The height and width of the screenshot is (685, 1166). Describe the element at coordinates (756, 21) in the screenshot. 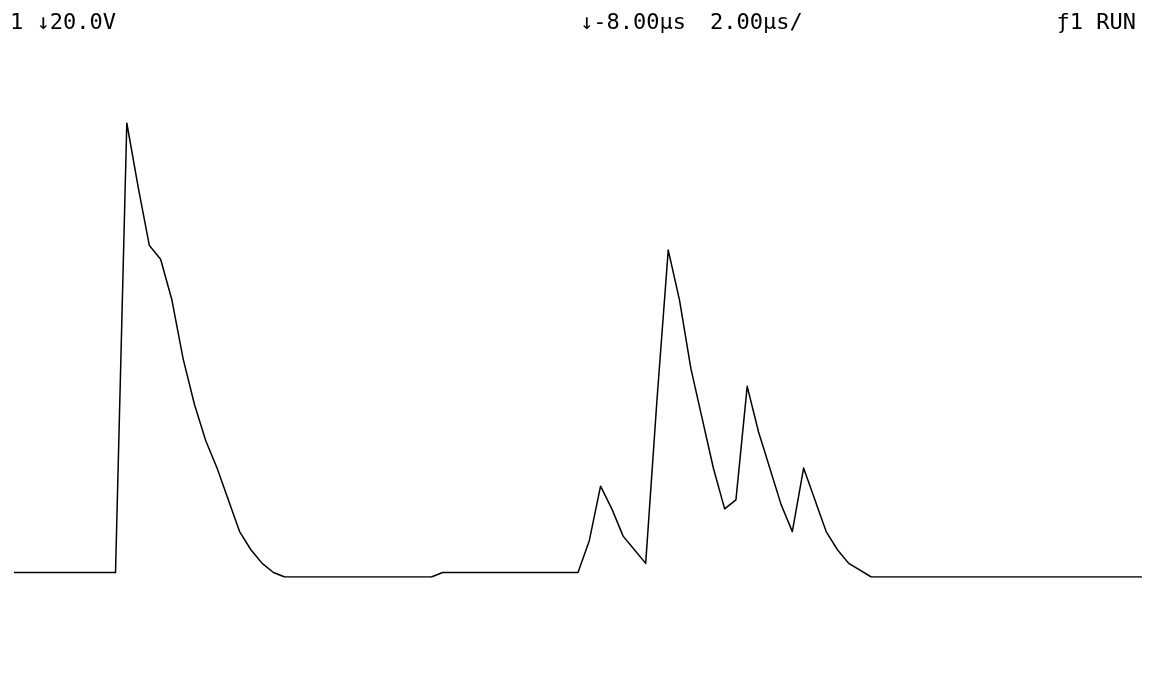

I see `text: 2.00µs/` at that location.